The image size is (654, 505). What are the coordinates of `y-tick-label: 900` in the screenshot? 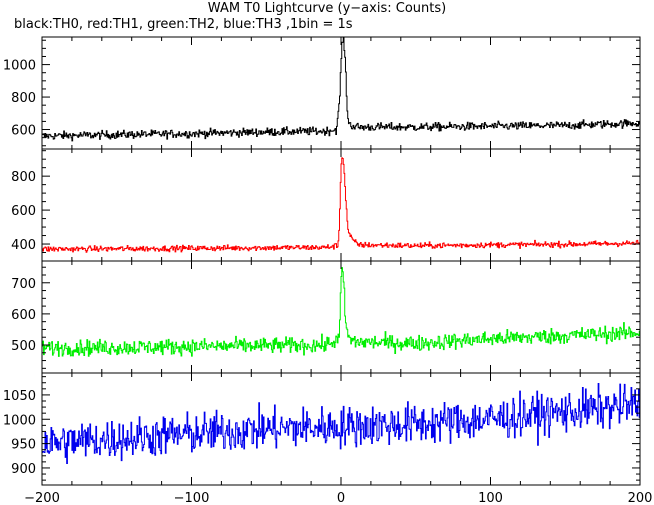 It's located at (23, 469).